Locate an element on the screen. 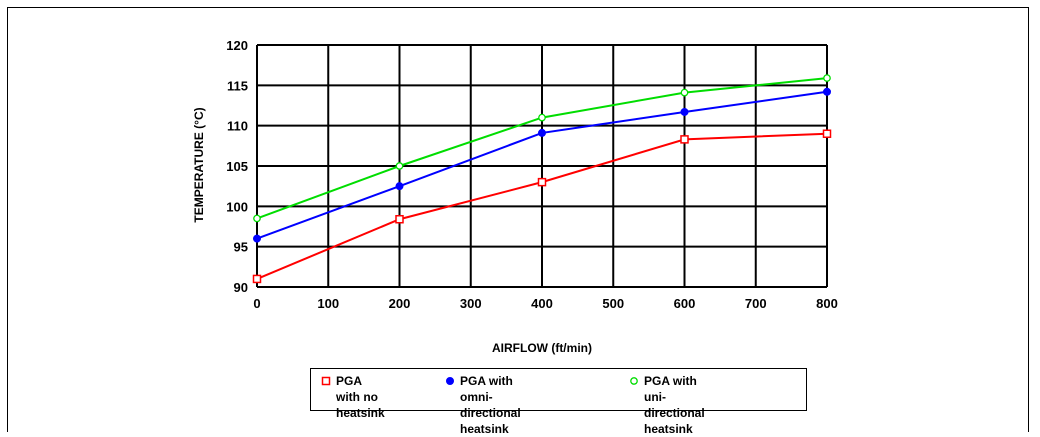  y-tick-label: 110 is located at coordinates (237, 126).